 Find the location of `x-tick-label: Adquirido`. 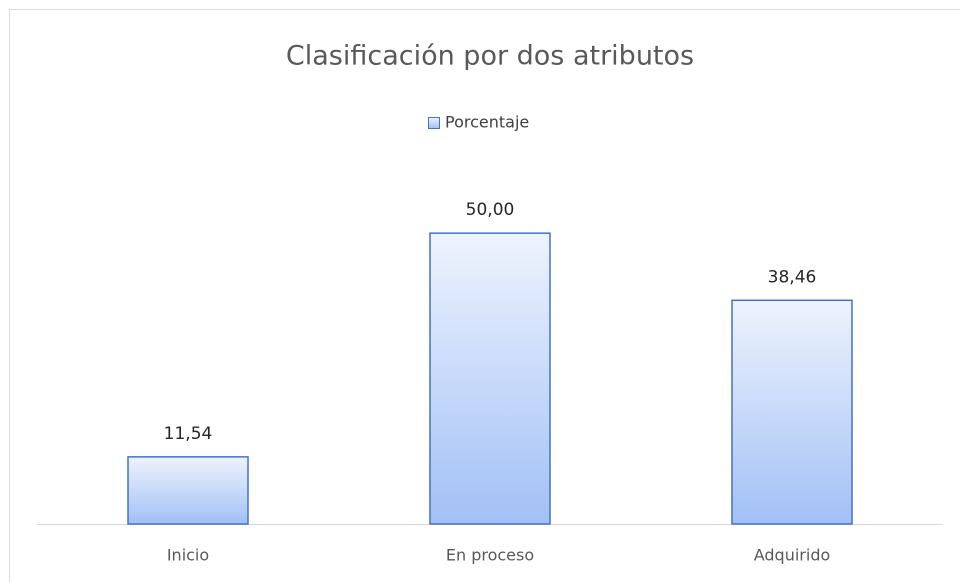

x-tick-label: Adquirido is located at coordinates (792, 555).